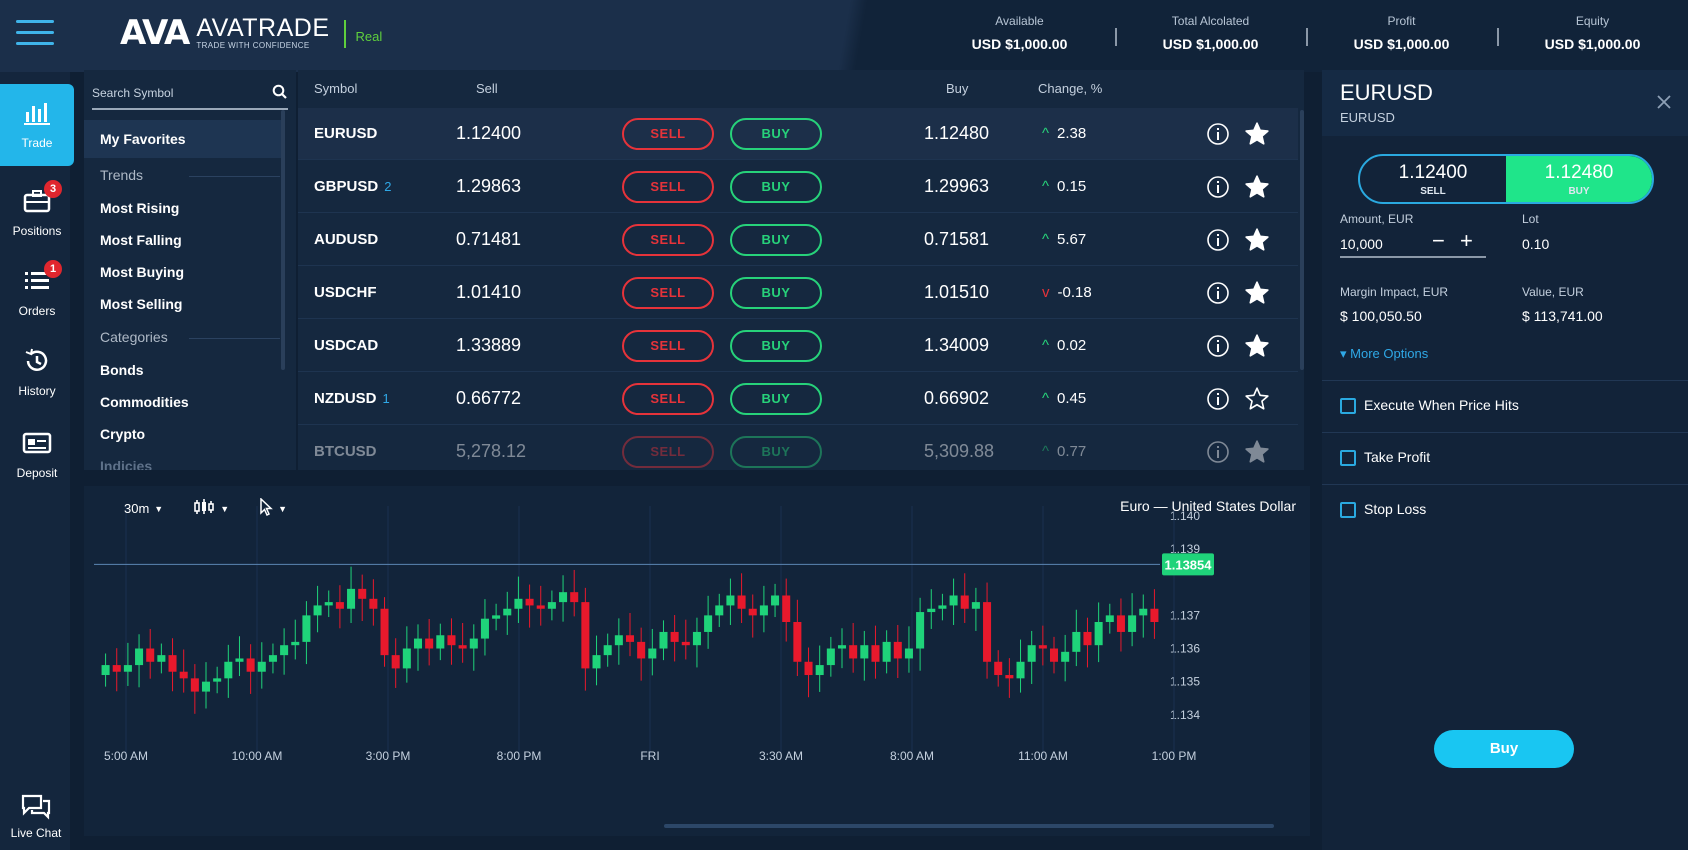  What do you see at coordinates (37, 213) in the screenshot?
I see `nav-positions: 3 Positions` at bounding box center [37, 213].